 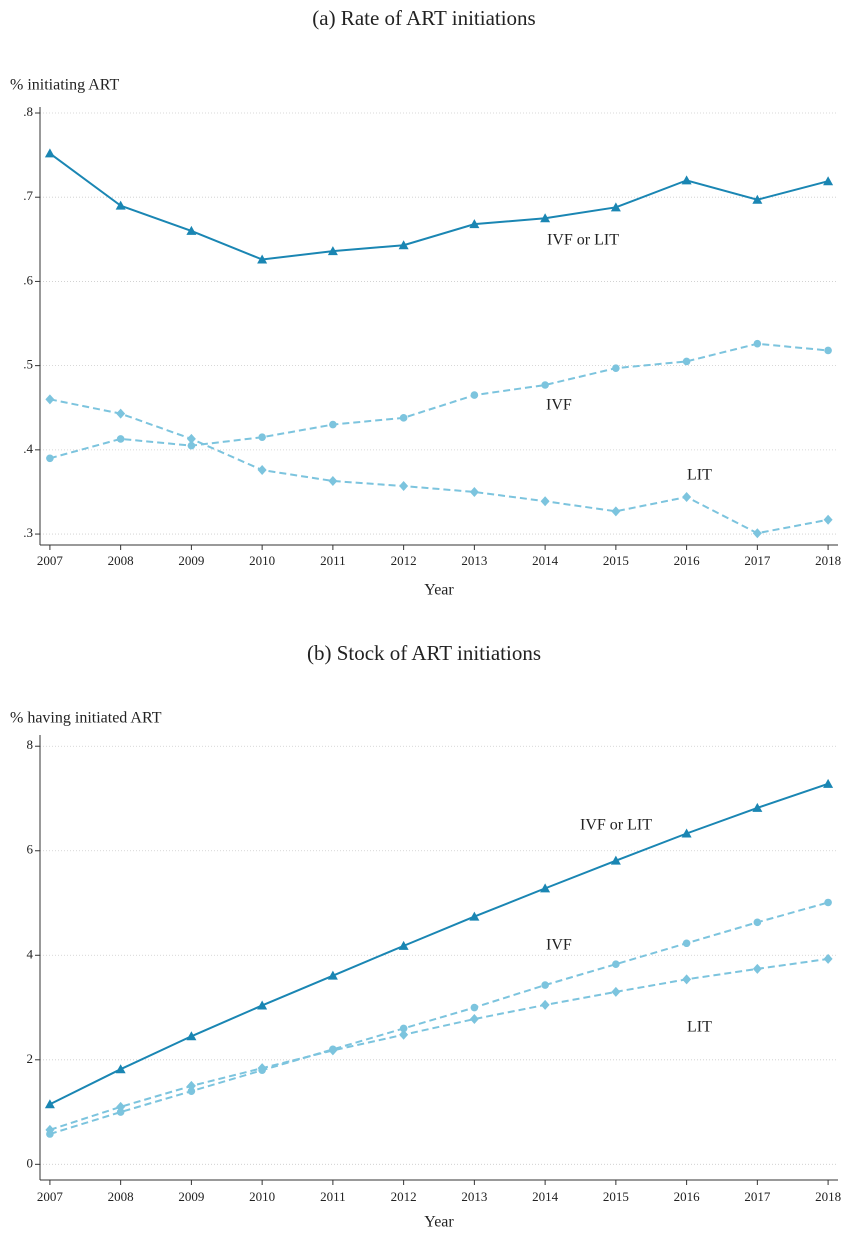 I want to click on chart-title: (b) Stock of ART initiations, so click(x=424, y=653).